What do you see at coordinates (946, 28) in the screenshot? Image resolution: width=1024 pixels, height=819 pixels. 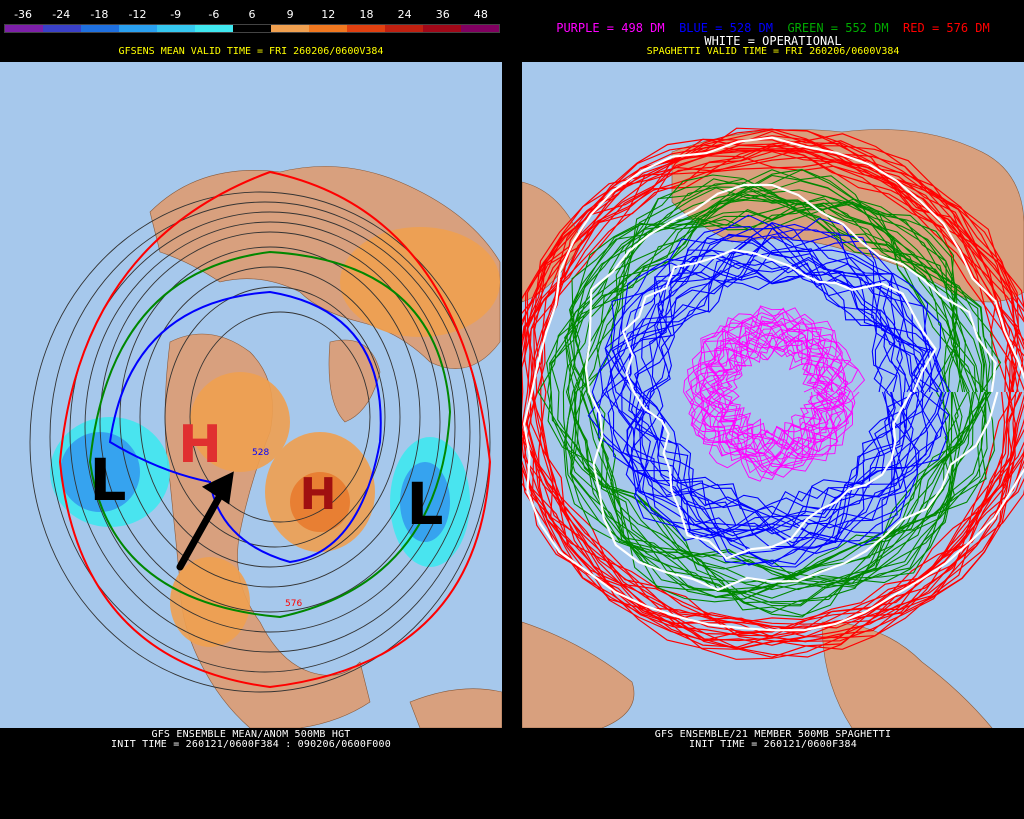 I see `legend-red: RED = 576 DM` at bounding box center [946, 28].